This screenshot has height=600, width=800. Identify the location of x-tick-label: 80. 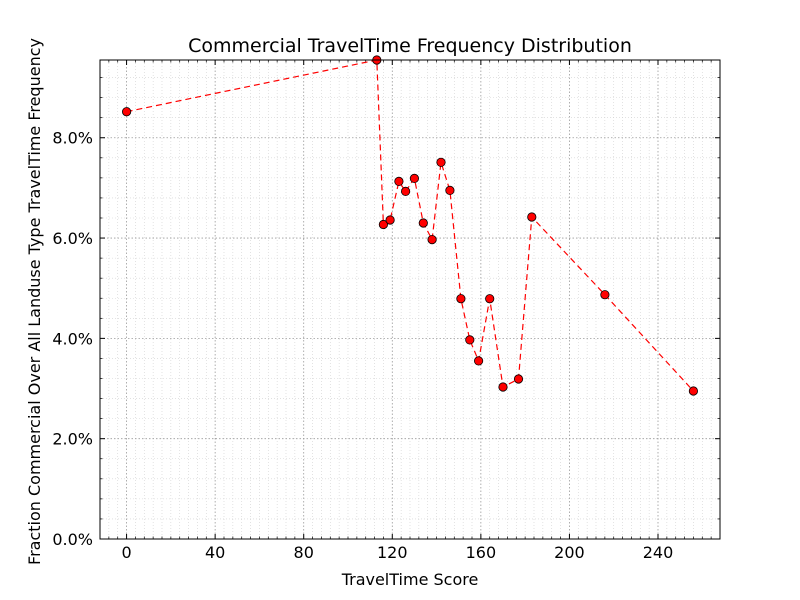
(304, 552).